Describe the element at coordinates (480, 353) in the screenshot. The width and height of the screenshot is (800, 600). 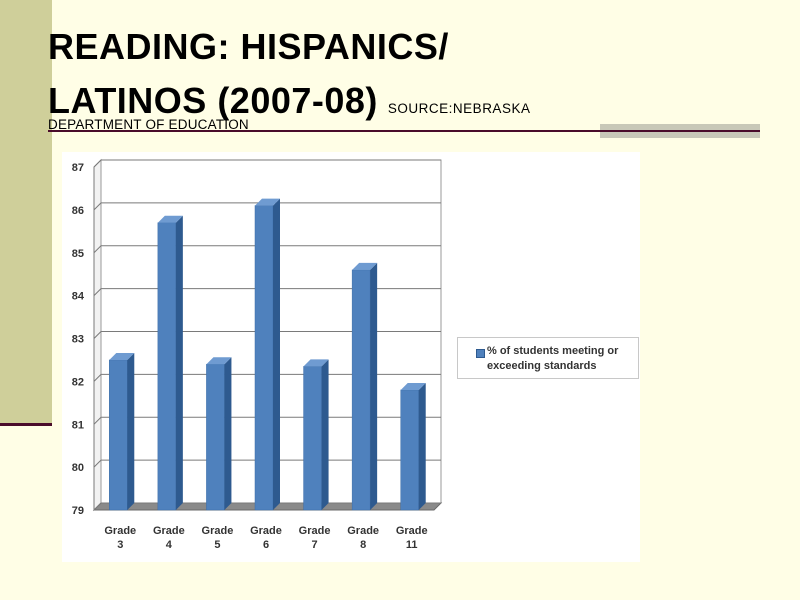
I see `legend-swatch` at that location.